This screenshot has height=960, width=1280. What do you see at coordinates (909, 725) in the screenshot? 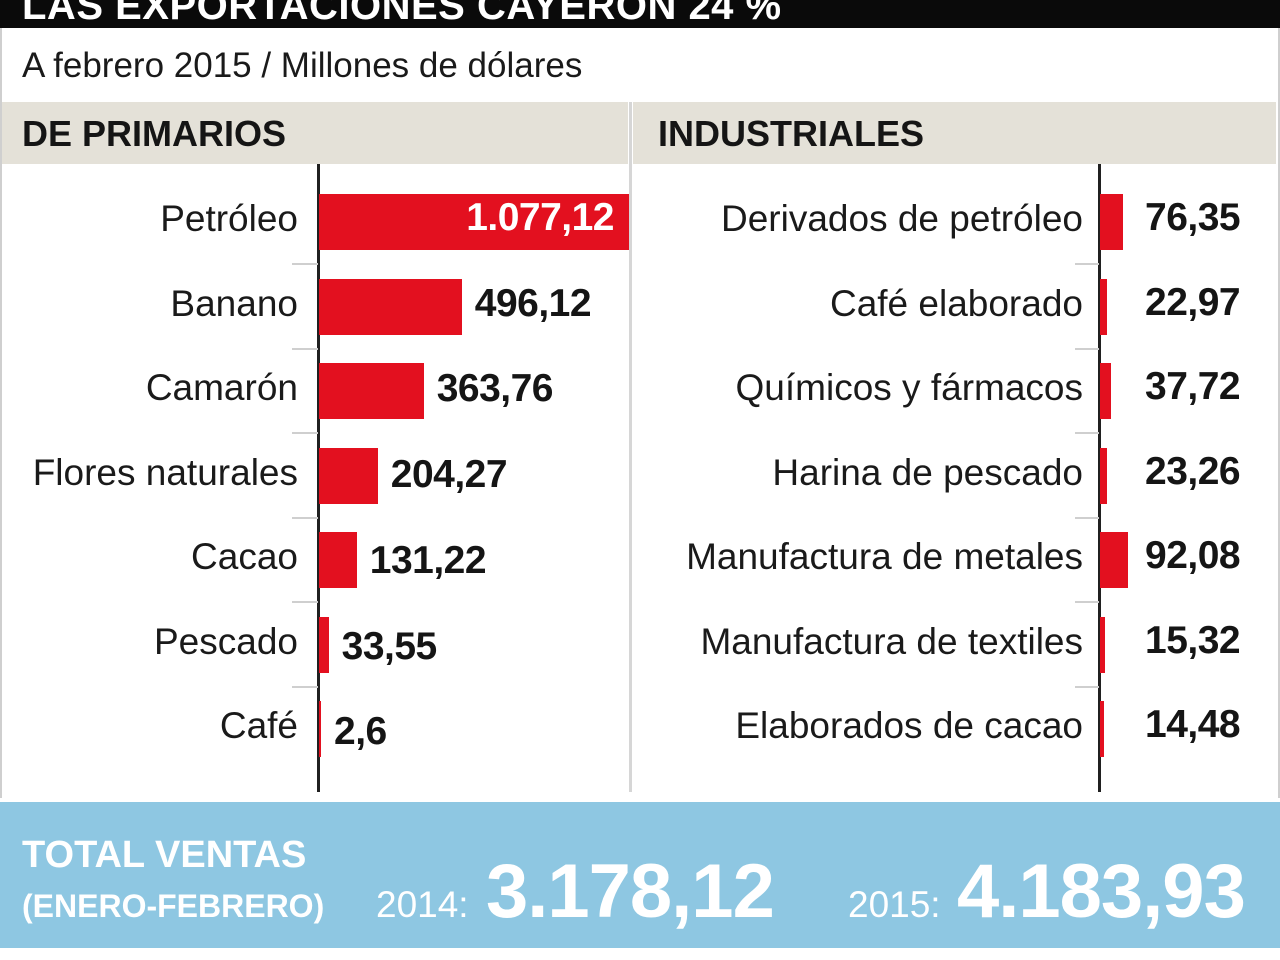
I see `industriales-category-label: Elaborados de cacao` at bounding box center [909, 725].